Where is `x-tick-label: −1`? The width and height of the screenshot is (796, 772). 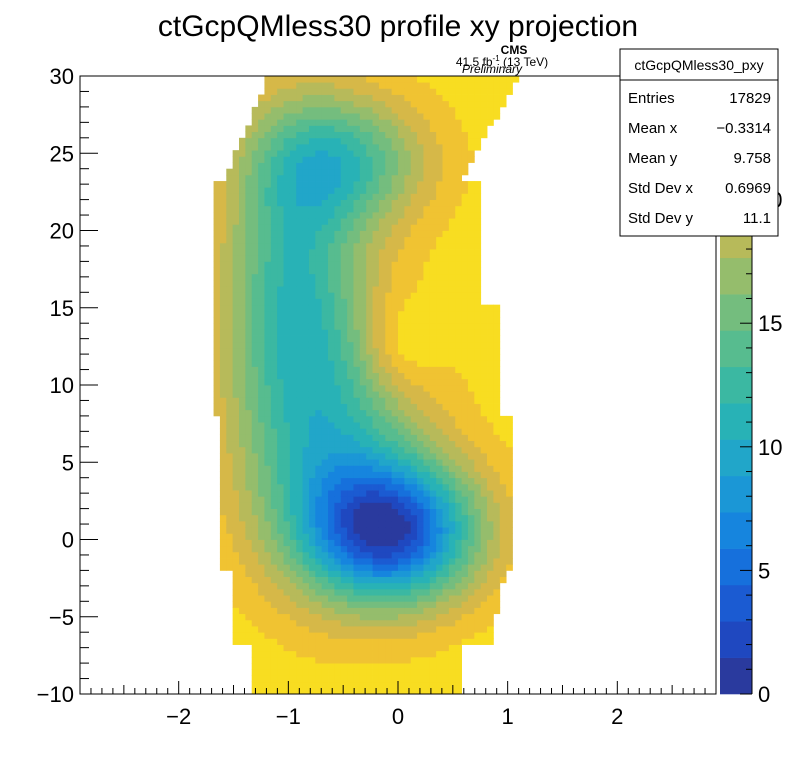
x-tick-label: −1 is located at coordinates (288, 716).